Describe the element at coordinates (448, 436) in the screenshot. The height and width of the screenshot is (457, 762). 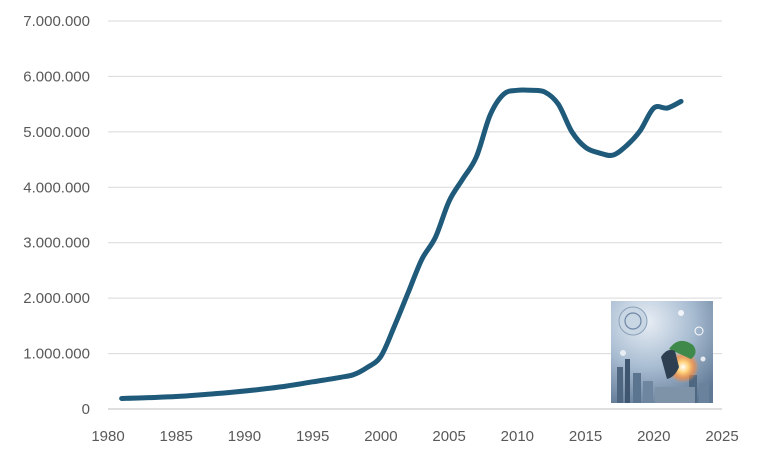
I see `x-tick-label: 2005` at that location.